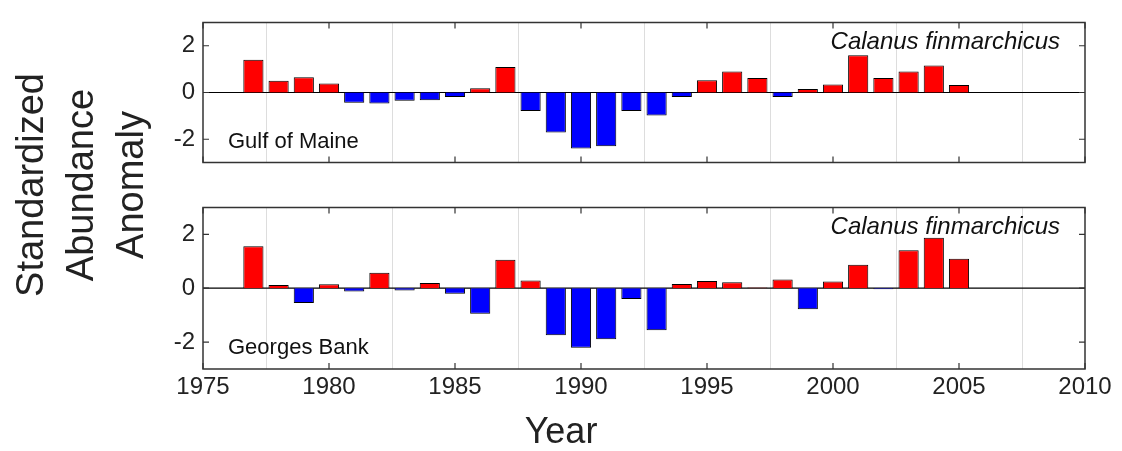 This screenshot has height=451, width=1122. I want to click on x-tick-label: 1975, so click(203, 386).